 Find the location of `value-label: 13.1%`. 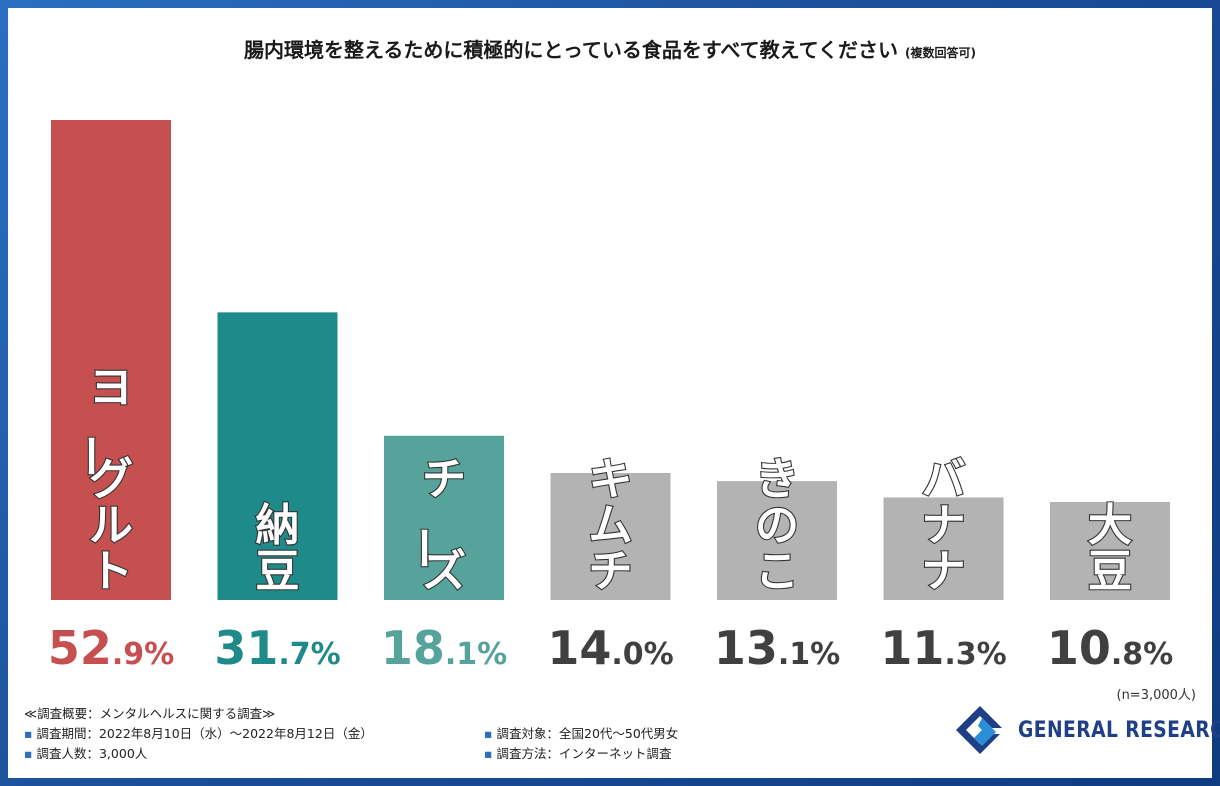

value-label: 13.1% is located at coordinates (777, 648).